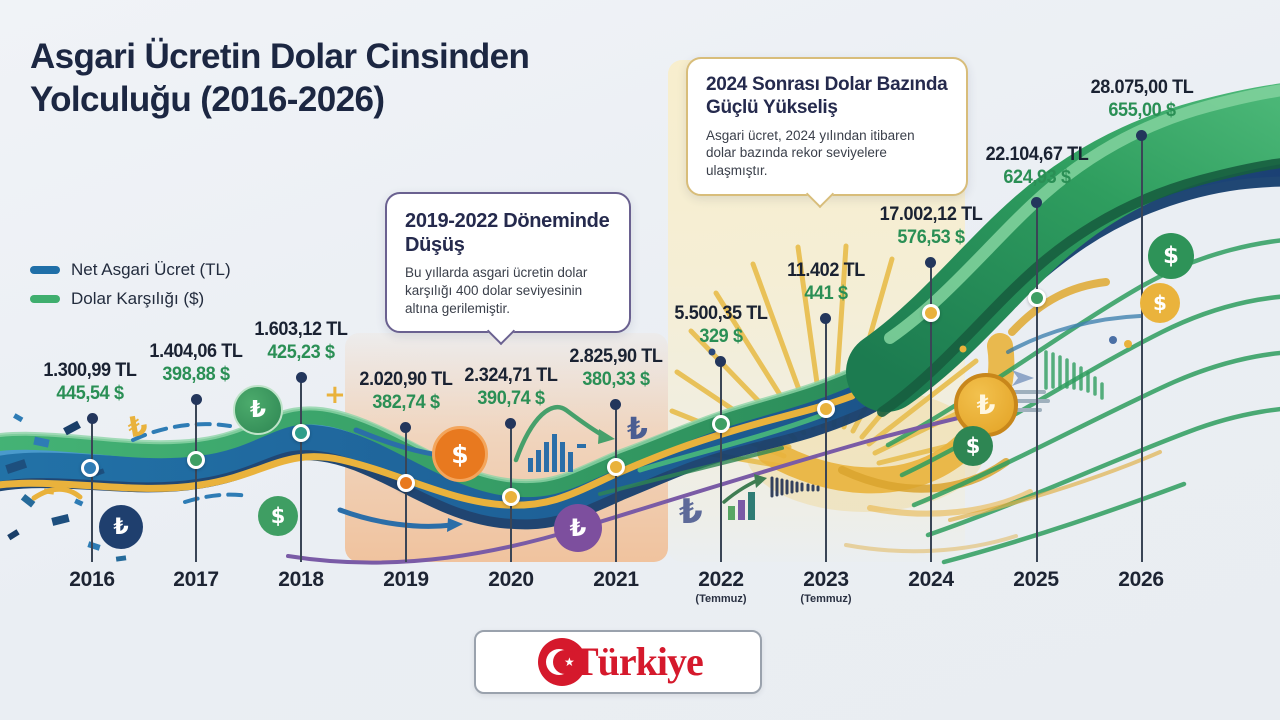 The image size is (1280, 720). What do you see at coordinates (278, 516) in the screenshot?
I see `dollar-coin-green-left-icon: $` at bounding box center [278, 516].